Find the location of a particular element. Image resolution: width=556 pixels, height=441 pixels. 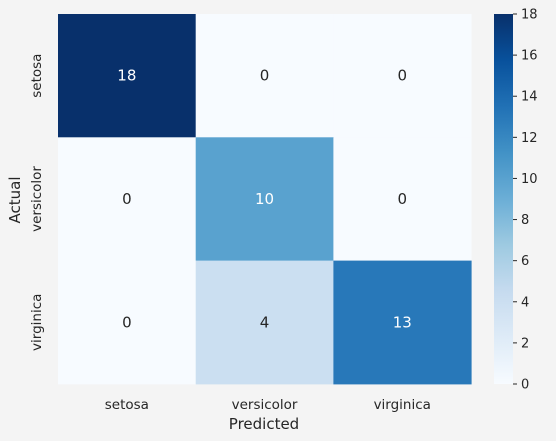

colorbar-tick-label: 10 is located at coordinates (529, 179).